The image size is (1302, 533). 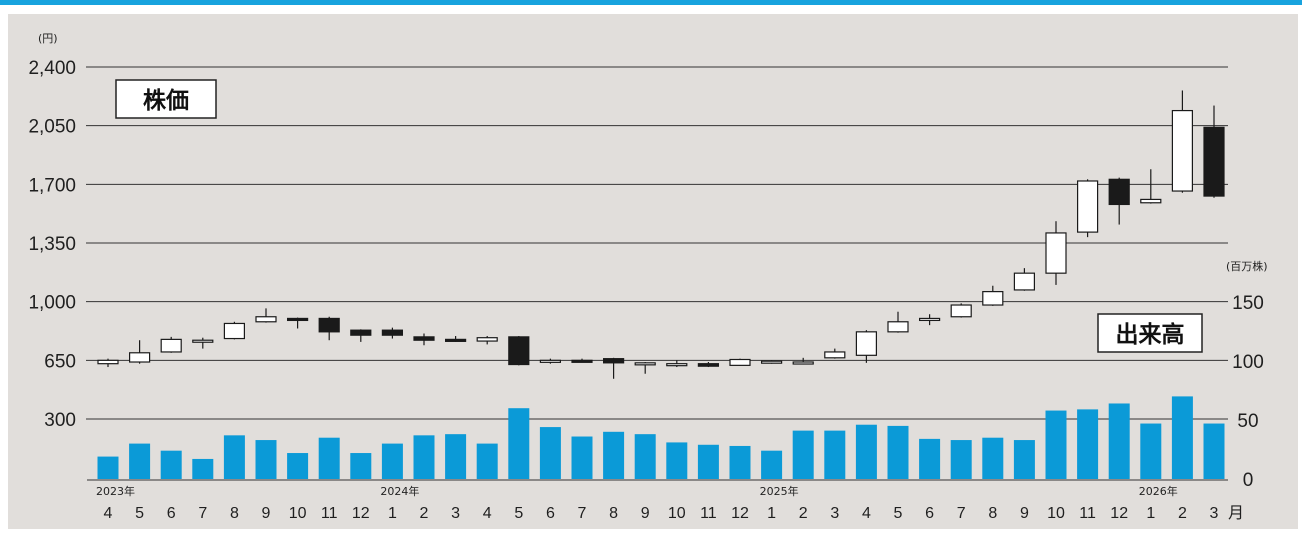 I want to click on volume-panel-label: 出来高, so click(x=1150, y=334).